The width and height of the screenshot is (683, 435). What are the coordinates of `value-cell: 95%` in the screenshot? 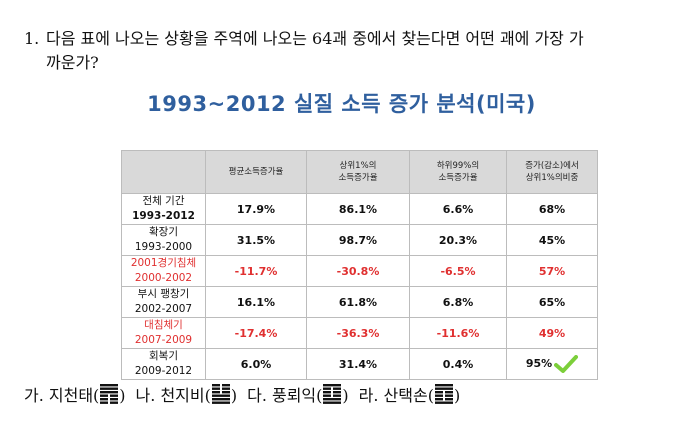 It's located at (552, 364).